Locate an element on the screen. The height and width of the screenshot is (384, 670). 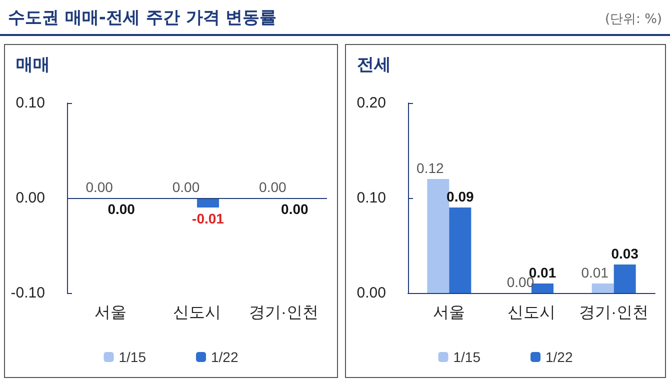
data-label: 0.01 is located at coordinates (595, 272).